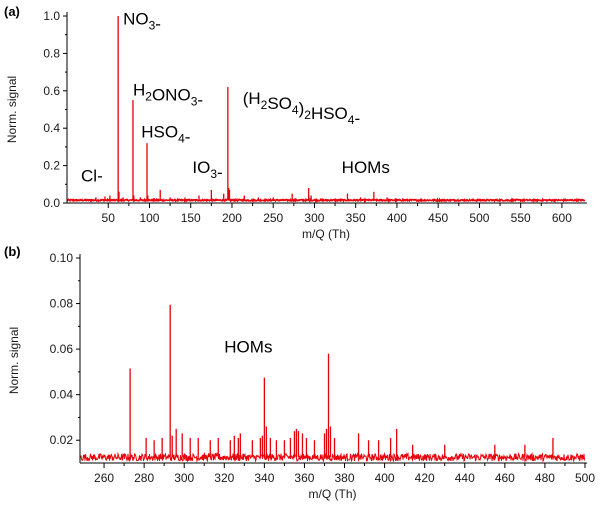 The width and height of the screenshot is (600, 520). What do you see at coordinates (191, 218) in the screenshot?
I see `x-tick-label: 150` at bounding box center [191, 218].